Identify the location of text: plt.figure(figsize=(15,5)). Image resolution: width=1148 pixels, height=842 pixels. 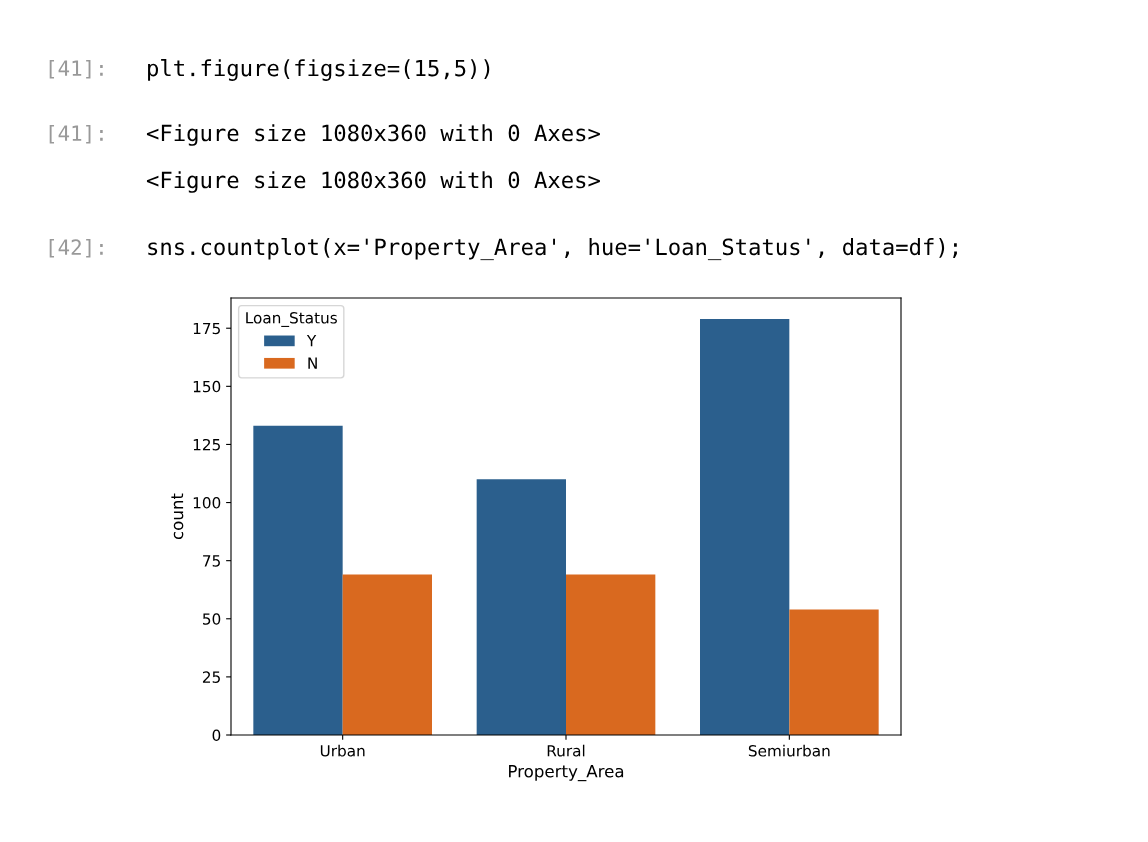
(319, 70).